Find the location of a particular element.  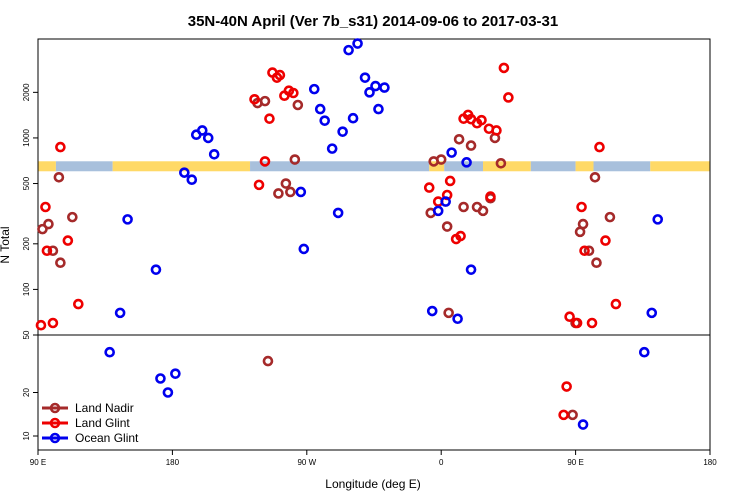

y-tick-label: 20 is located at coordinates (26, 392).